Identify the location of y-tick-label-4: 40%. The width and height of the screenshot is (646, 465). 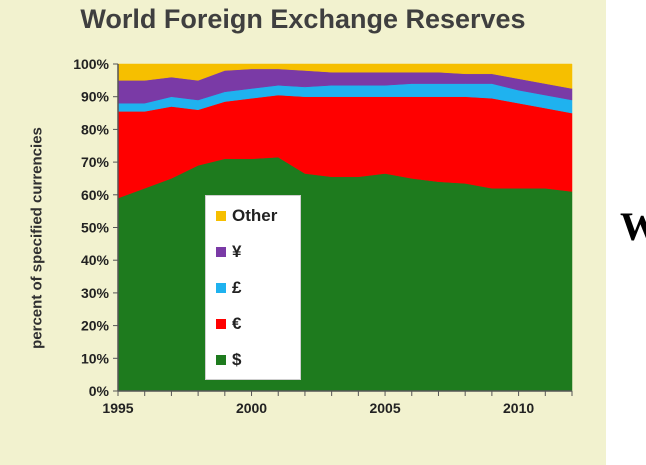
(95, 260).